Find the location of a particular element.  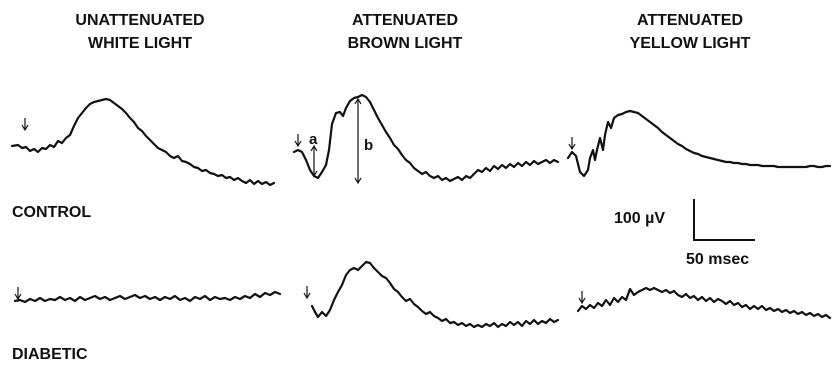

row-label-diabetic: DIABETIC is located at coordinates (50, 354).